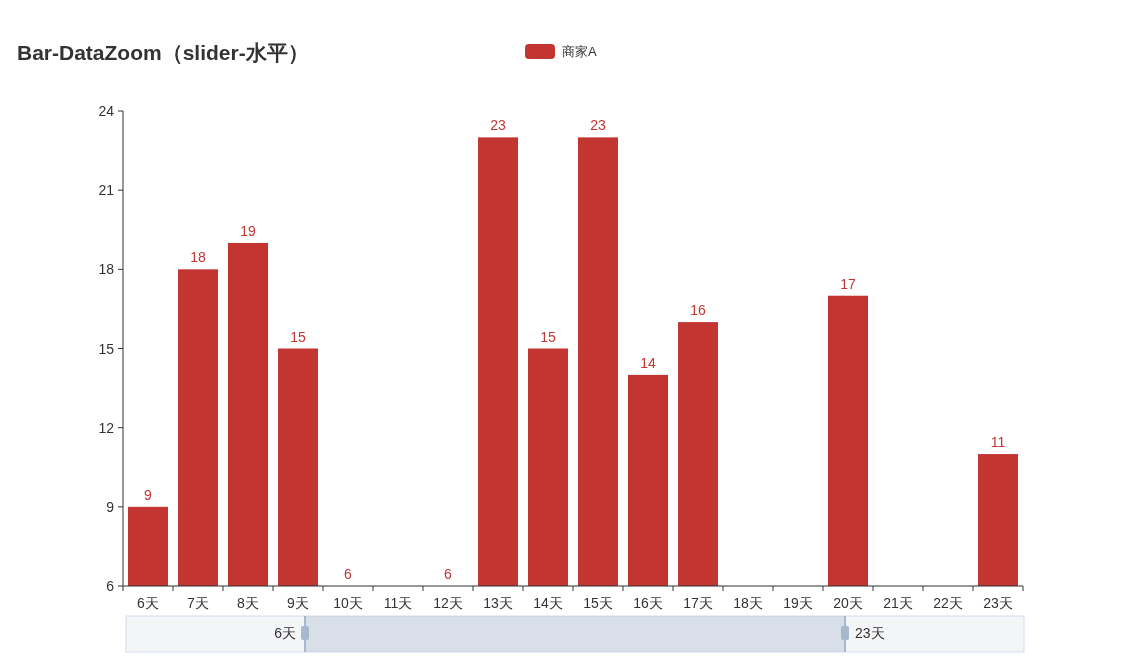  I want to click on x-tick-label: 20天, so click(848, 603).